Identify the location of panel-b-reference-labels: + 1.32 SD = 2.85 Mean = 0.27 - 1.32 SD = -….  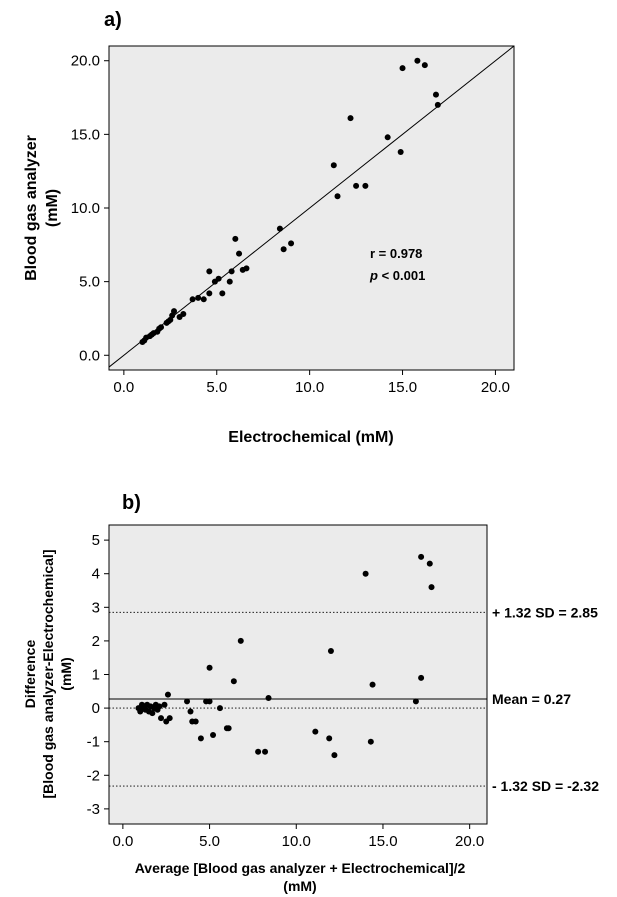
(545, 699).